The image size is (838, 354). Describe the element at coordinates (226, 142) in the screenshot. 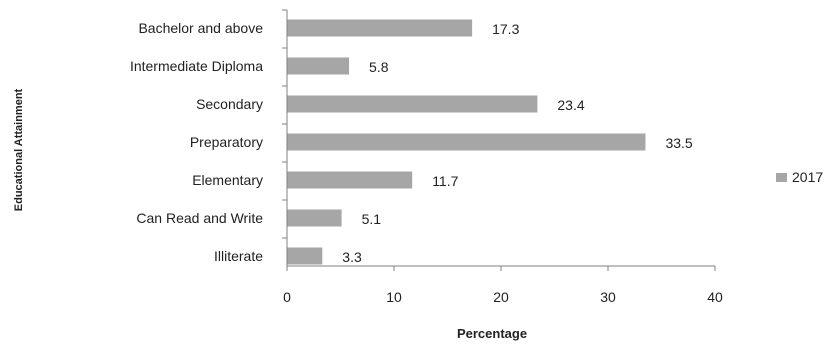

I see `category-label: Preparatory` at that location.